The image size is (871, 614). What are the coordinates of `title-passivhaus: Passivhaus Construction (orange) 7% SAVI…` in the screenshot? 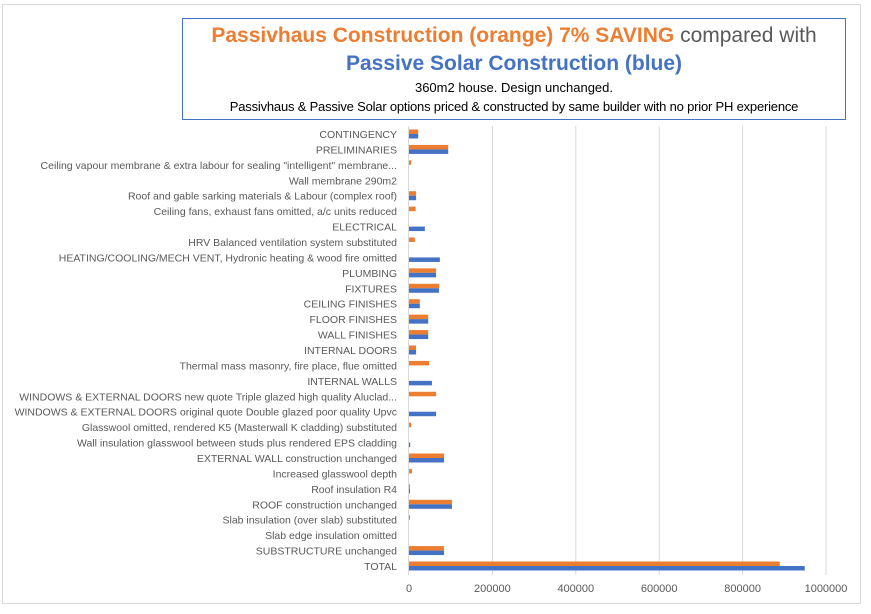 It's located at (443, 35).